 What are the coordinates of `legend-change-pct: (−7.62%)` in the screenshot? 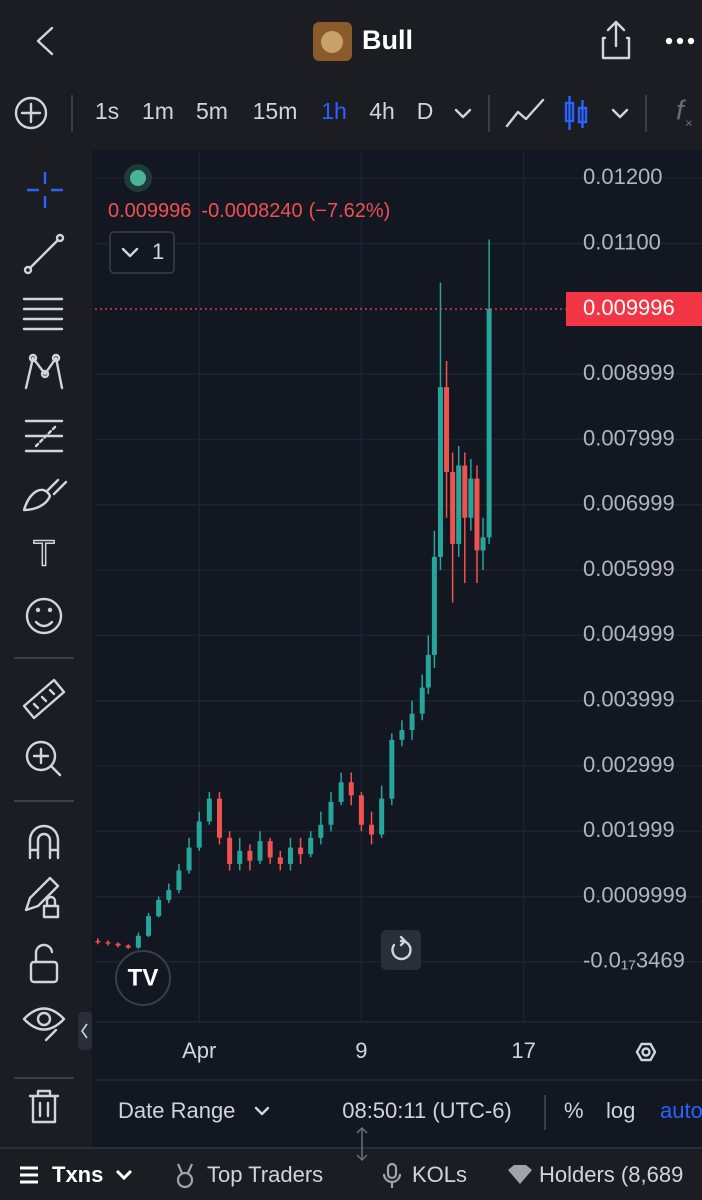 It's located at (350, 211).